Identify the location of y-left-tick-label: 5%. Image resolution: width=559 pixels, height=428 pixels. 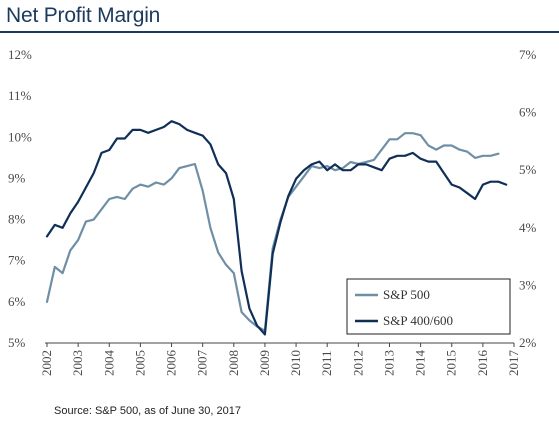
(17, 342).